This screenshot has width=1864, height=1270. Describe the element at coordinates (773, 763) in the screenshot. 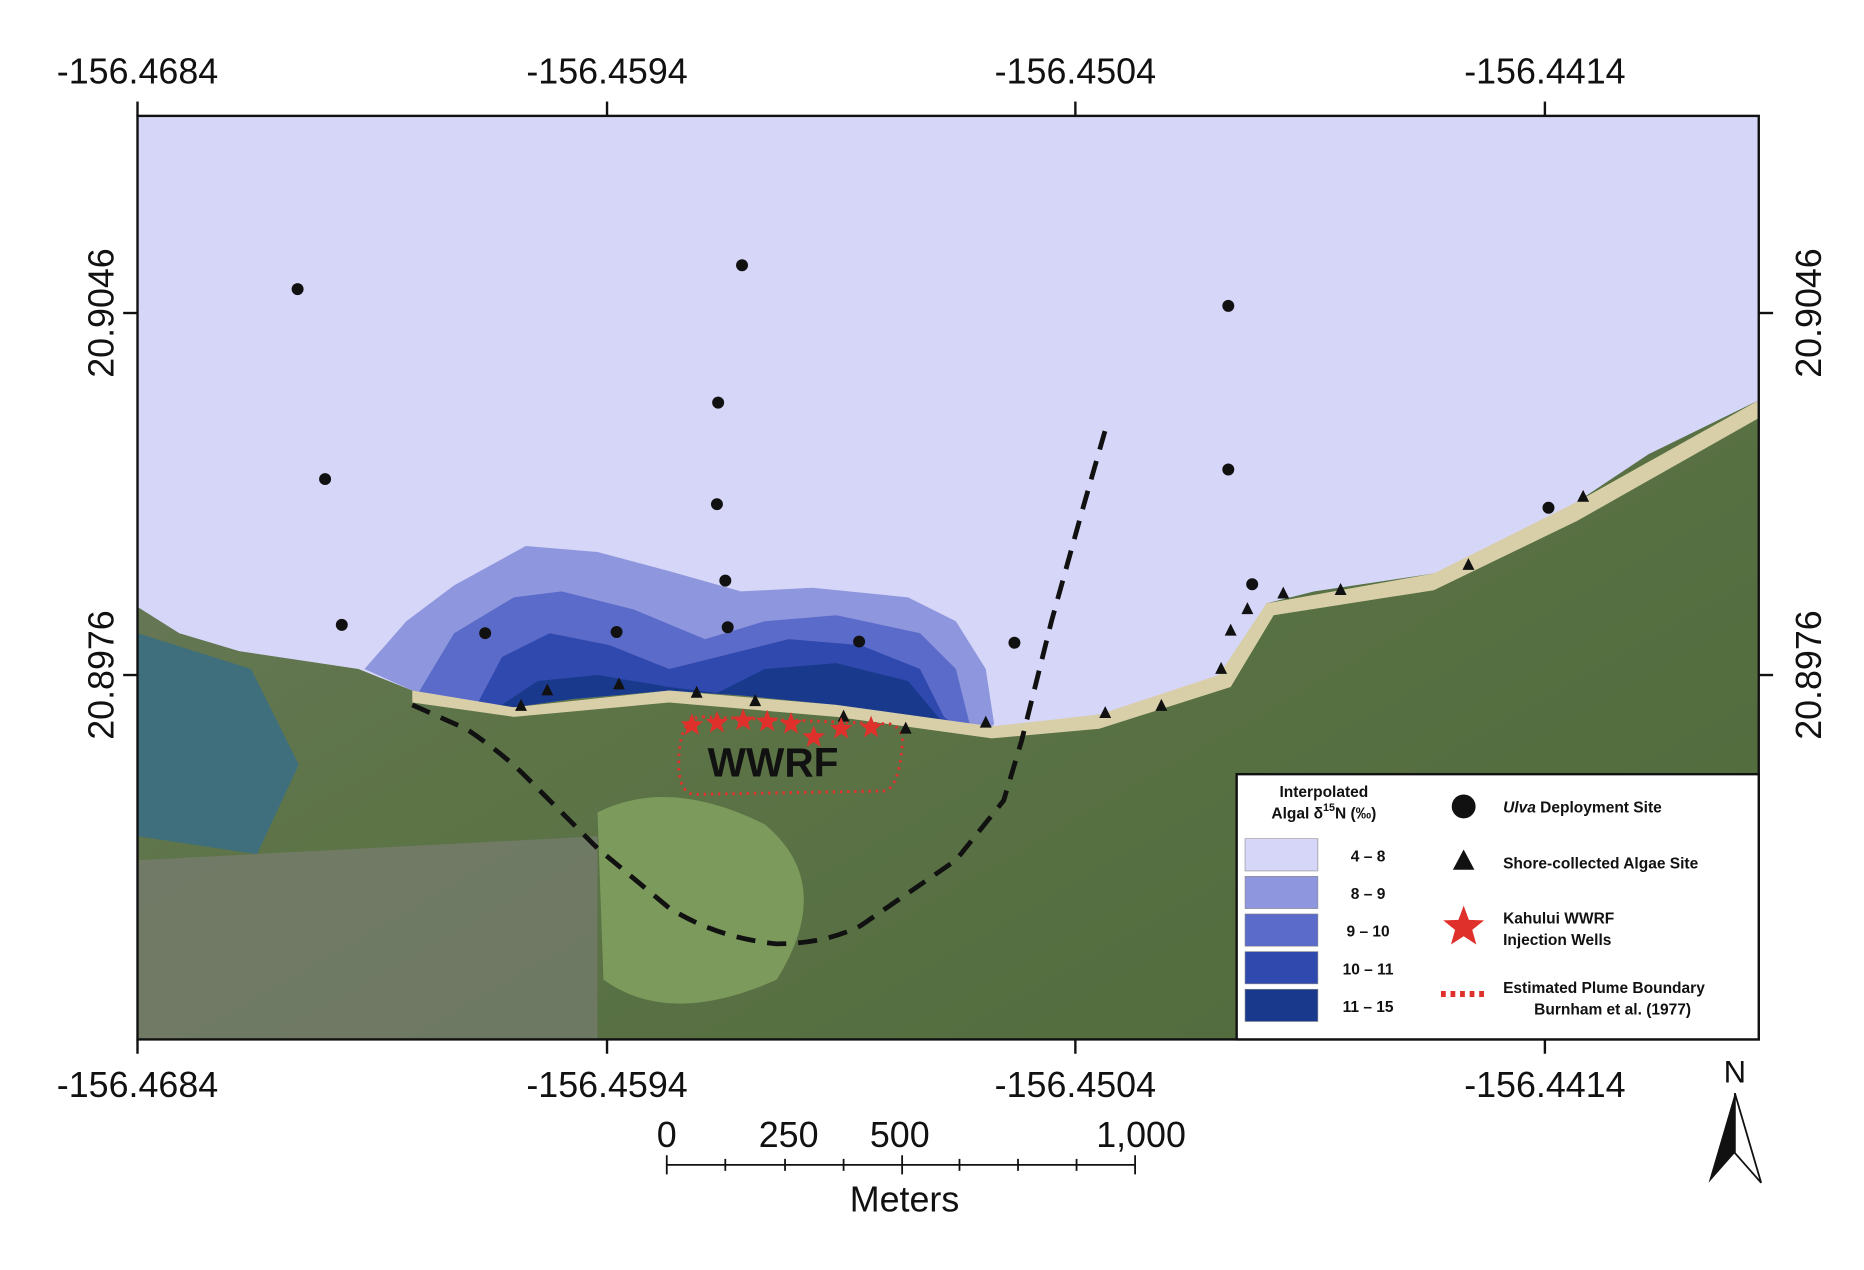

I see `map-label: WWRF` at that location.